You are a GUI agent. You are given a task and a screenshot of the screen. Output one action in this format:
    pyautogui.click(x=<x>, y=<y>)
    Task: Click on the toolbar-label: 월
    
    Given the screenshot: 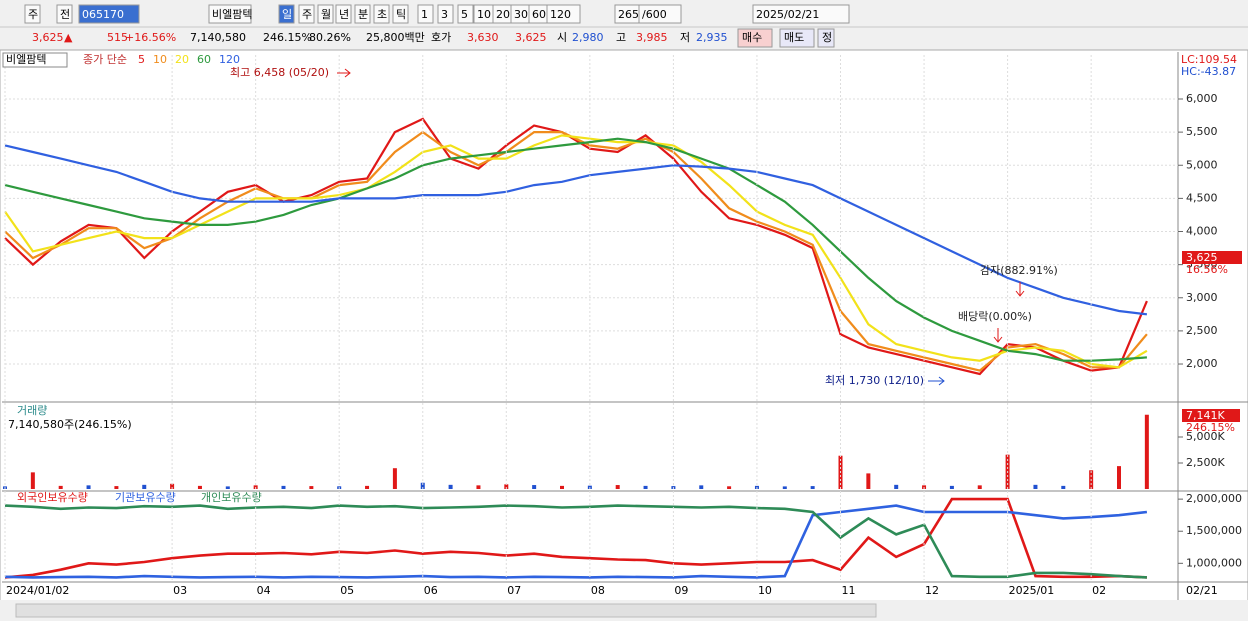 What is the action you would take?
    pyautogui.click(x=326, y=14)
    